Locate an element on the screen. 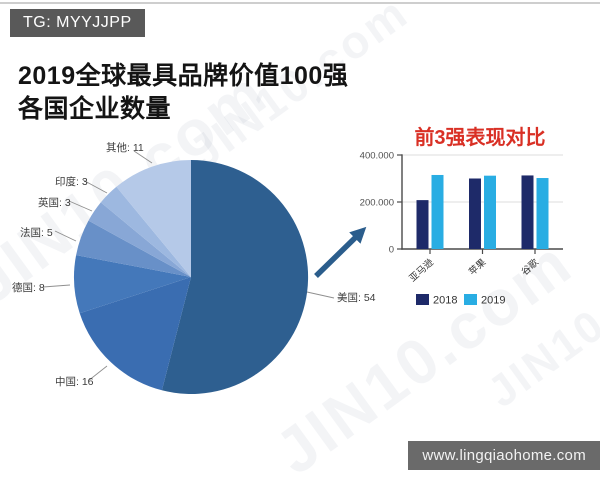 The width and height of the screenshot is (600, 480). x-category-label-亚马逊: 亚马逊 is located at coordinates (421, 271).